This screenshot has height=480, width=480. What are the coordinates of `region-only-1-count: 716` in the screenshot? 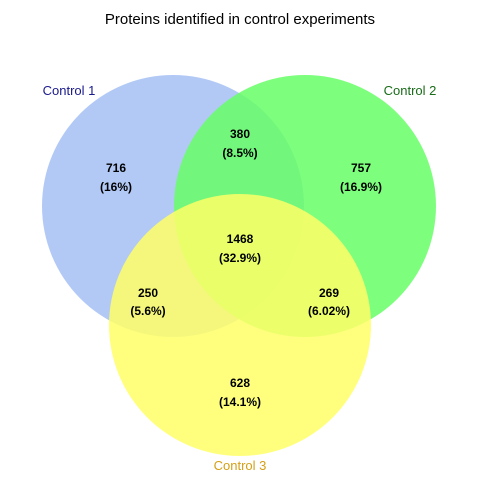 It's located at (116, 168).